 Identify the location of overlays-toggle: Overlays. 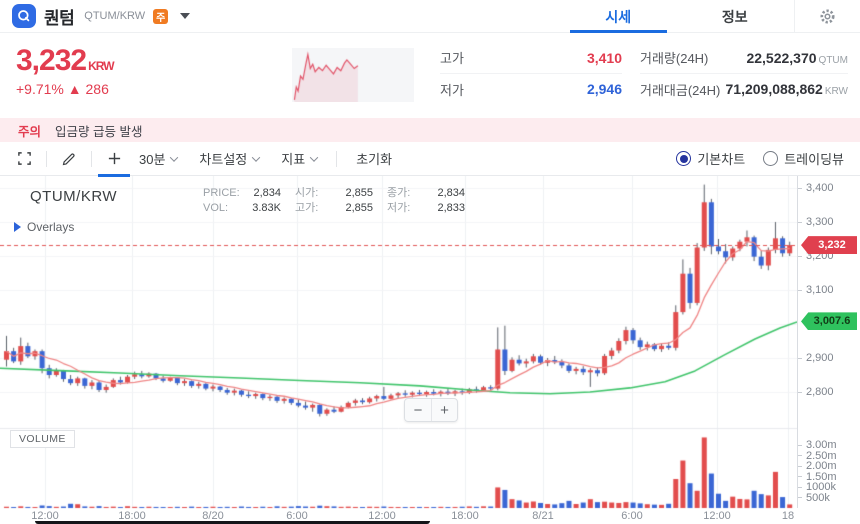
(44, 227).